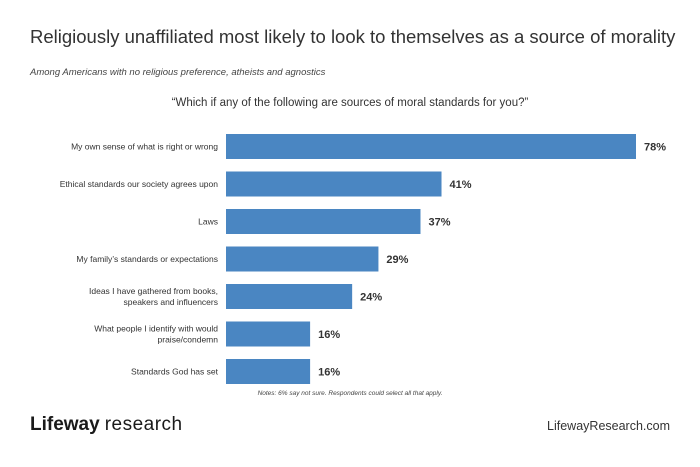 This screenshot has width=700, height=467. I want to click on category-label-3: My family’s standards or expectations, so click(147, 259).